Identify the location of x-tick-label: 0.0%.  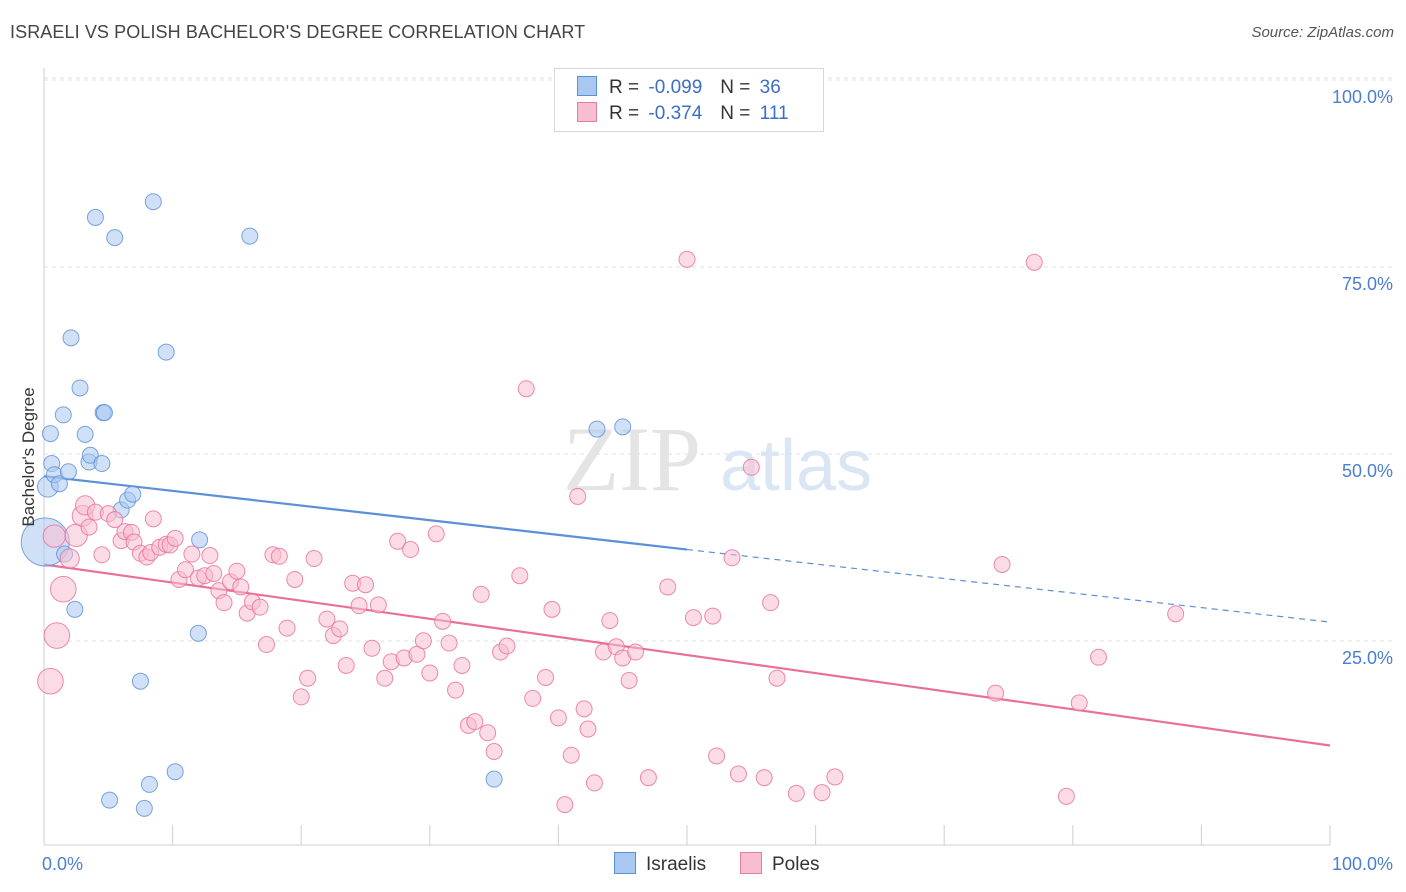
(62, 864).